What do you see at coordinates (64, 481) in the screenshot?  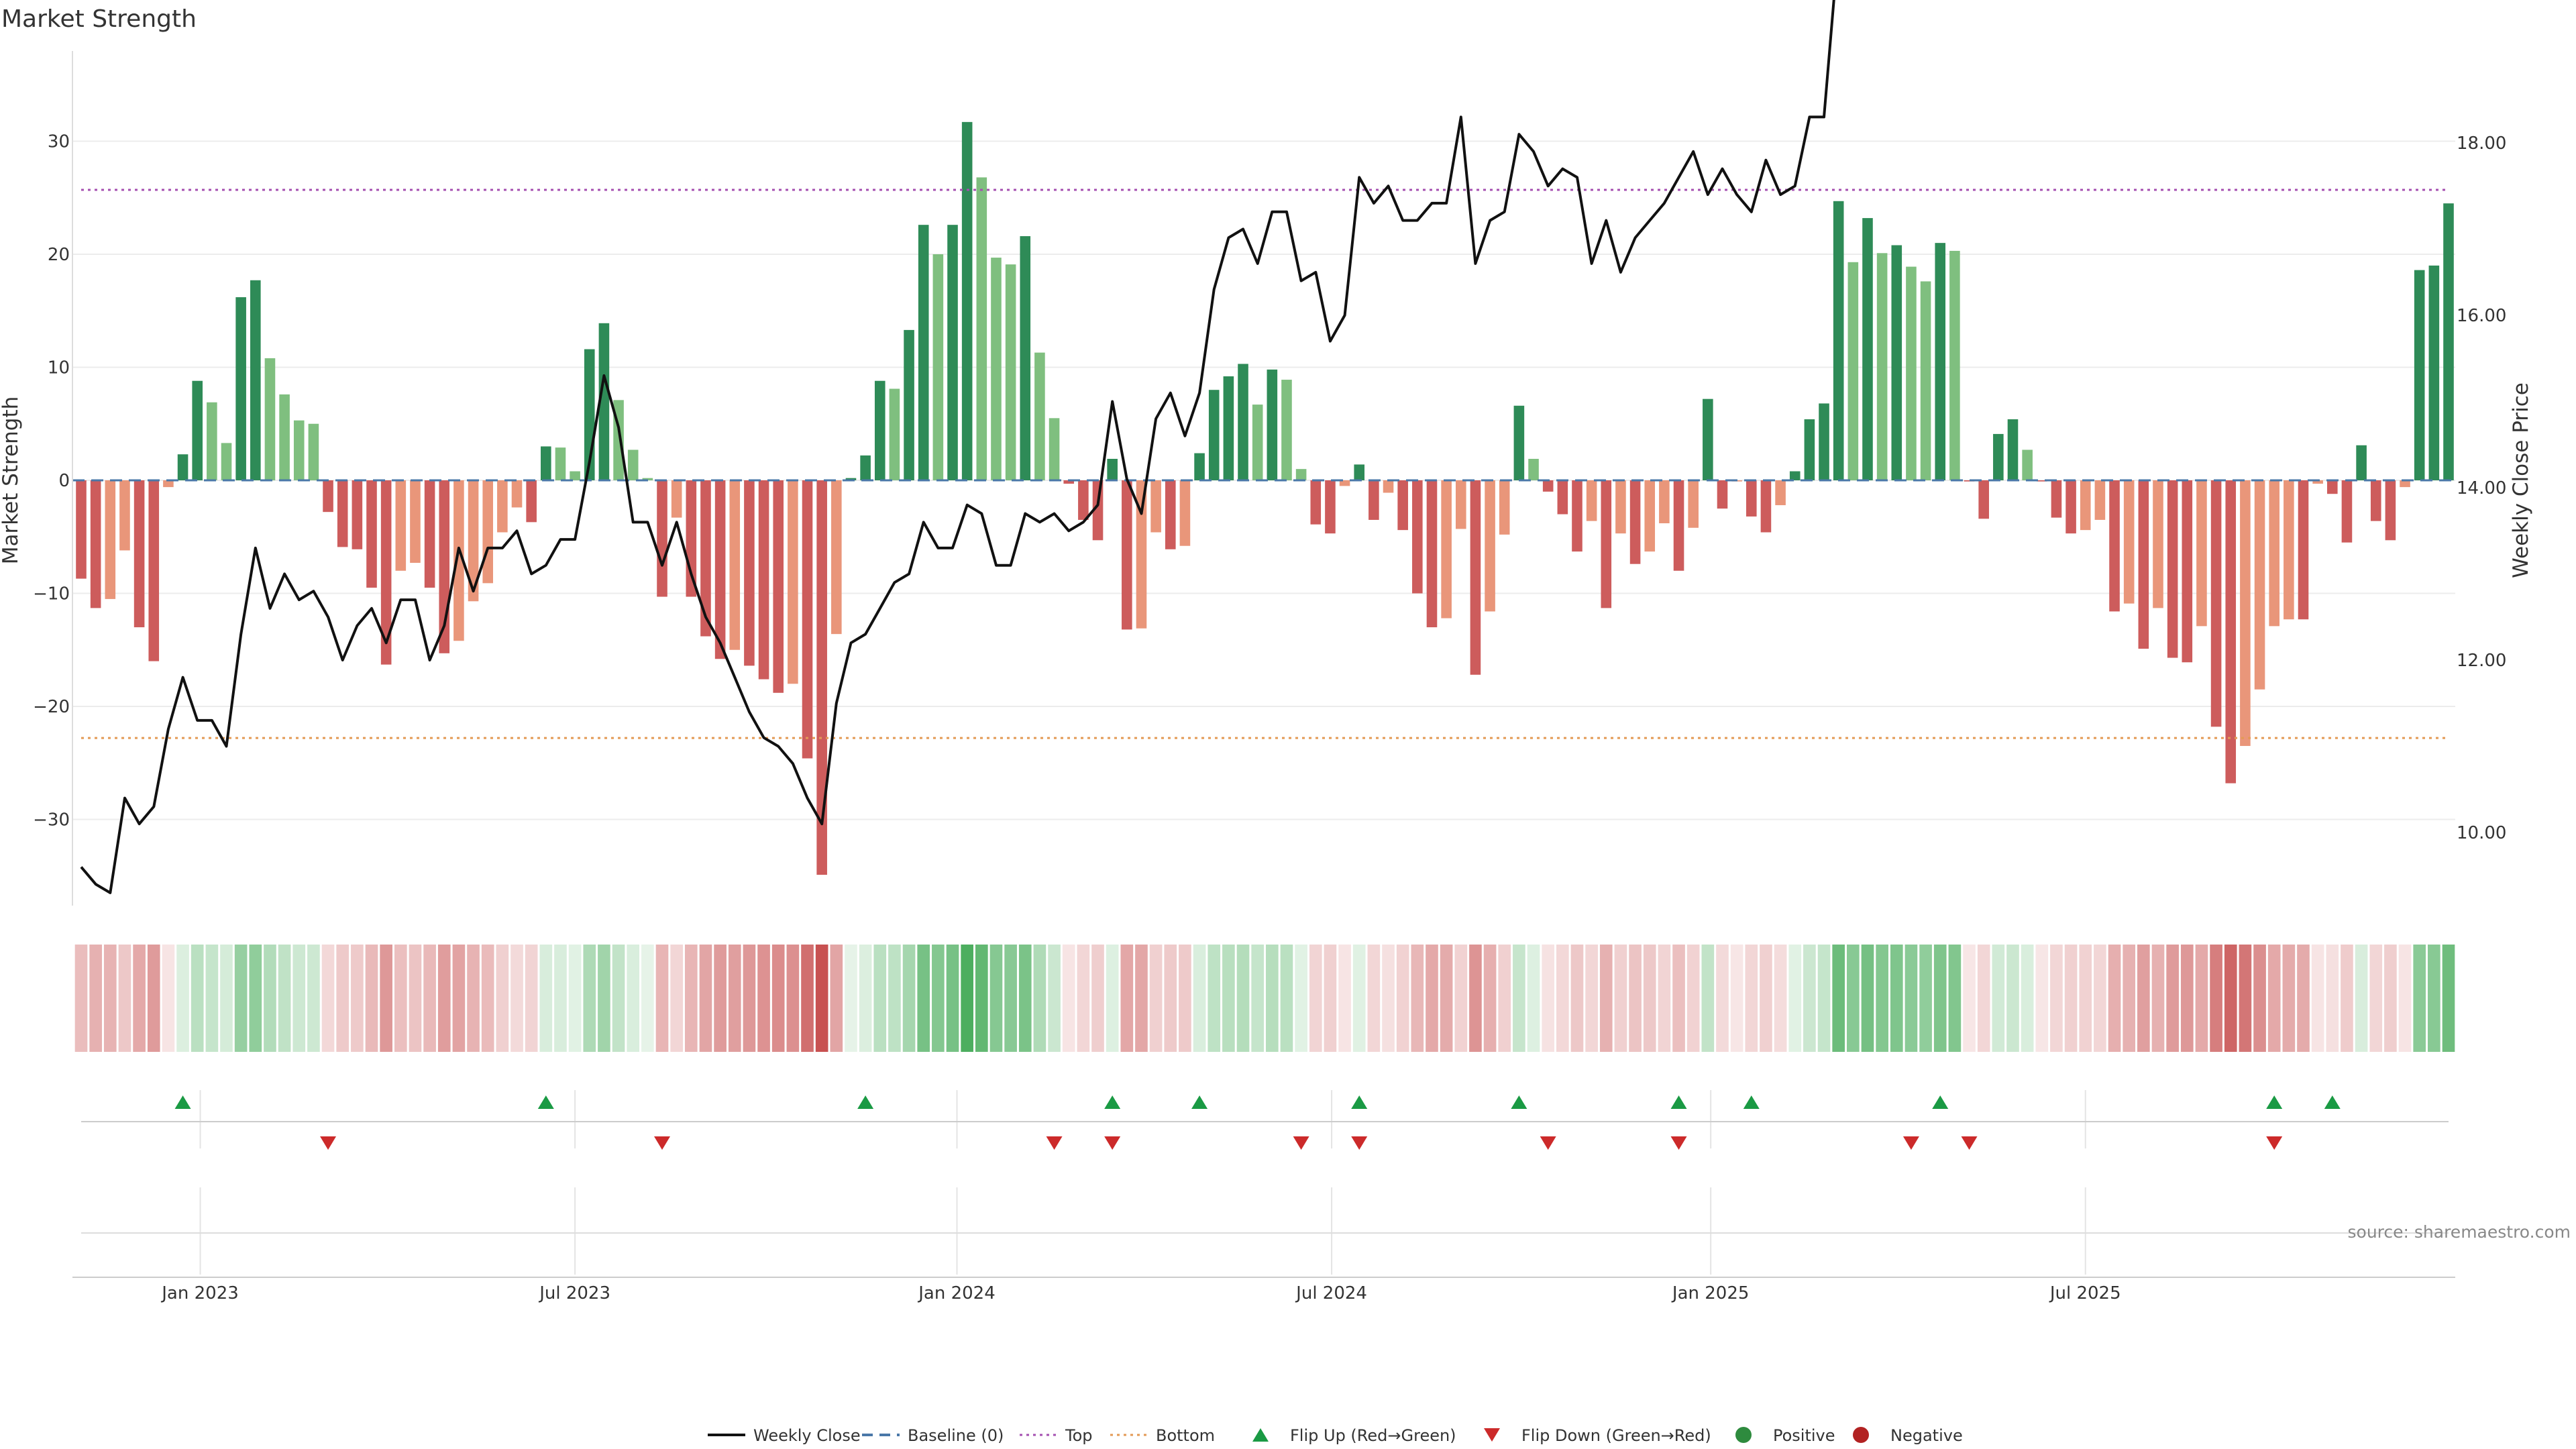 I see `y-tick-label: 0` at bounding box center [64, 481].